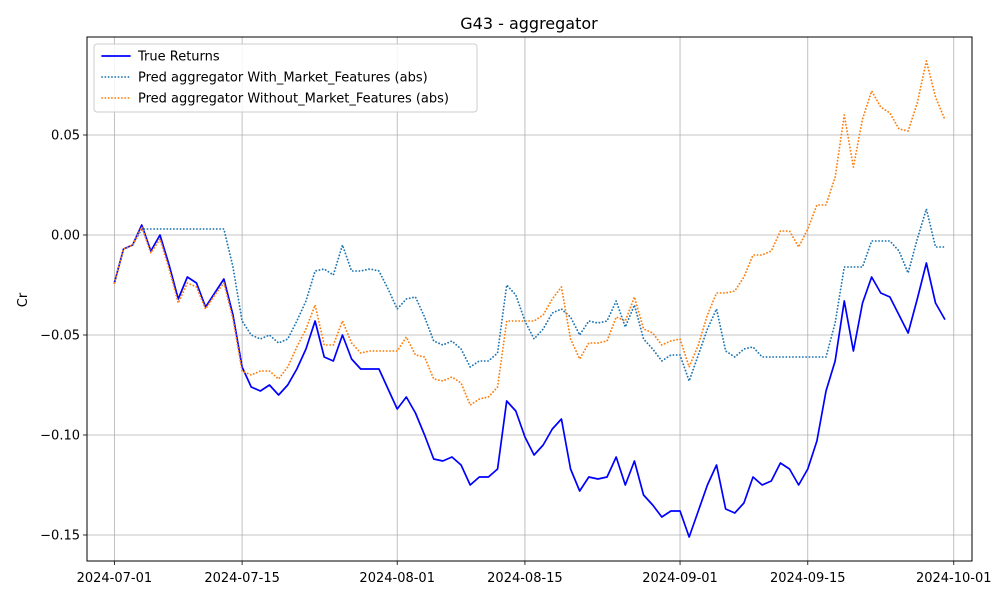  Describe the element at coordinates (242, 578) in the screenshot. I see `x-tick-label: 2024-07-15` at that location.